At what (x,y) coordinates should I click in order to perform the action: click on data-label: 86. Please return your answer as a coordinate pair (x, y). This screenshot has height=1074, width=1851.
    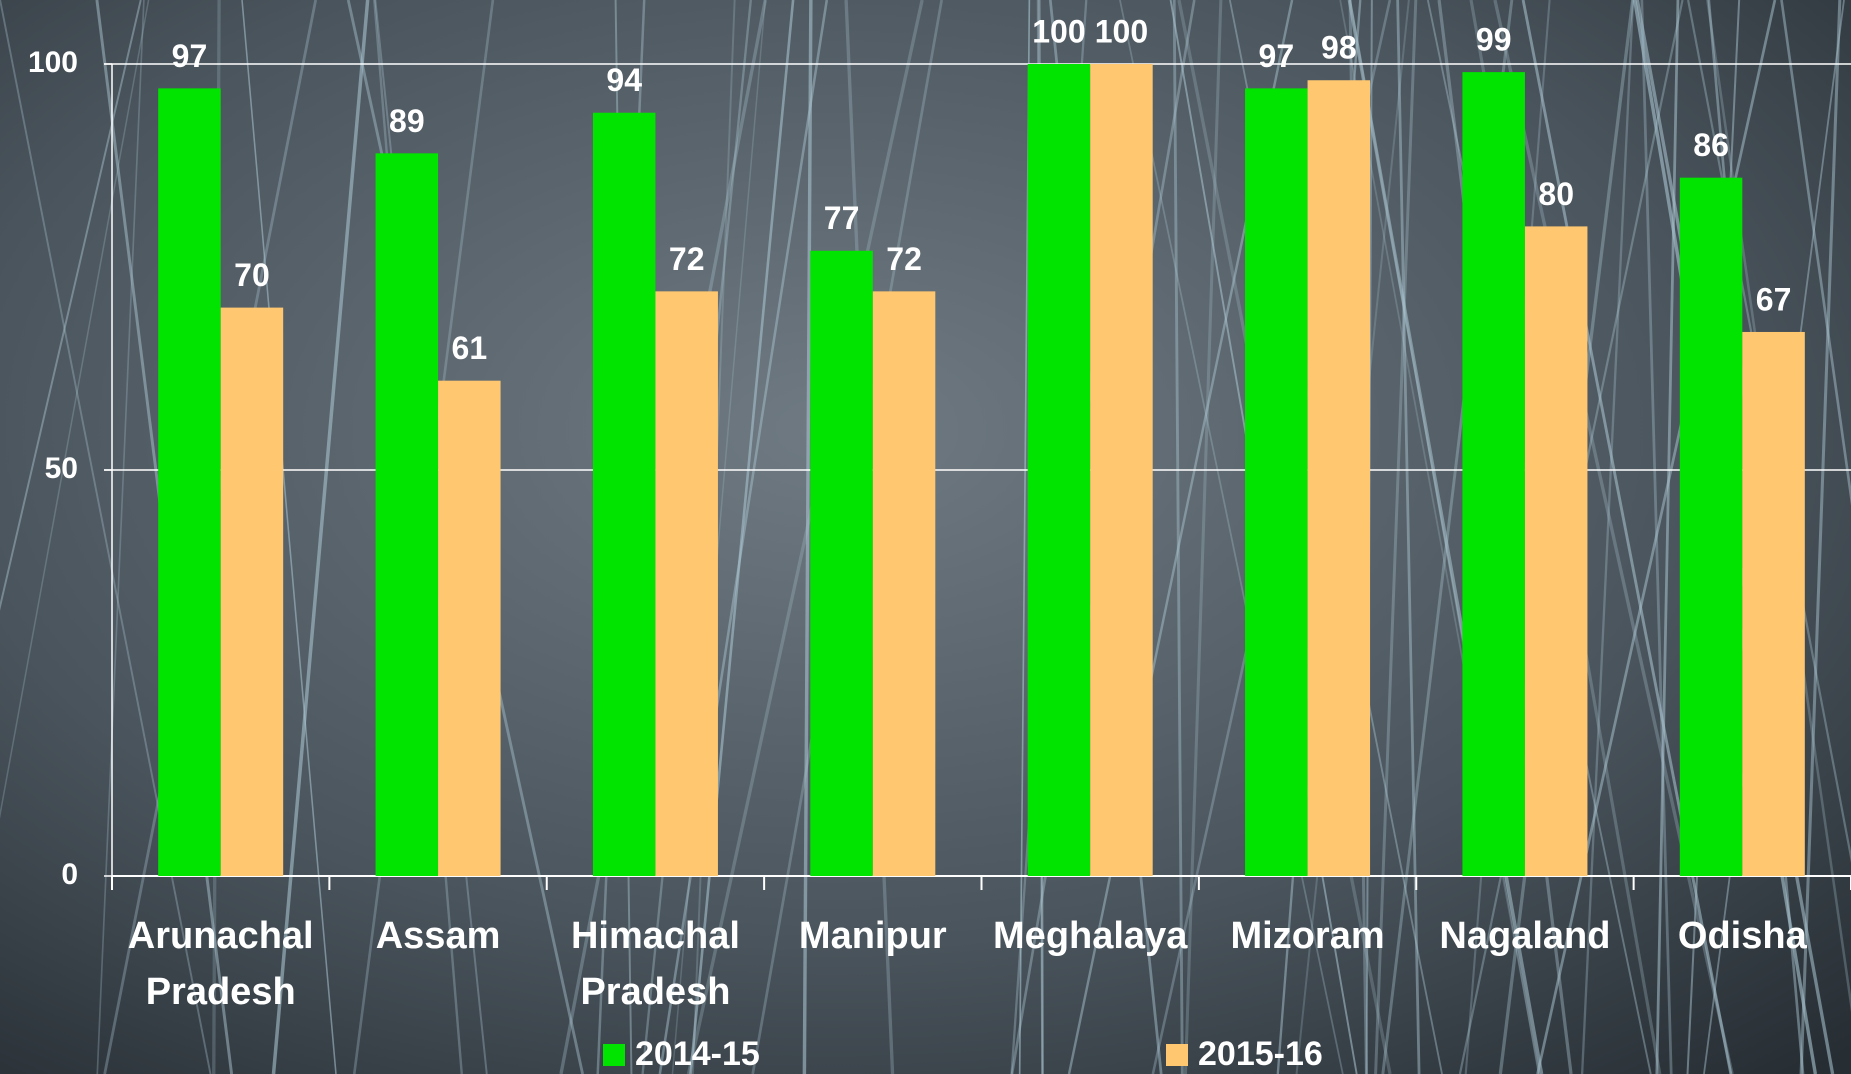
    Looking at the image, I should click on (1711, 145).